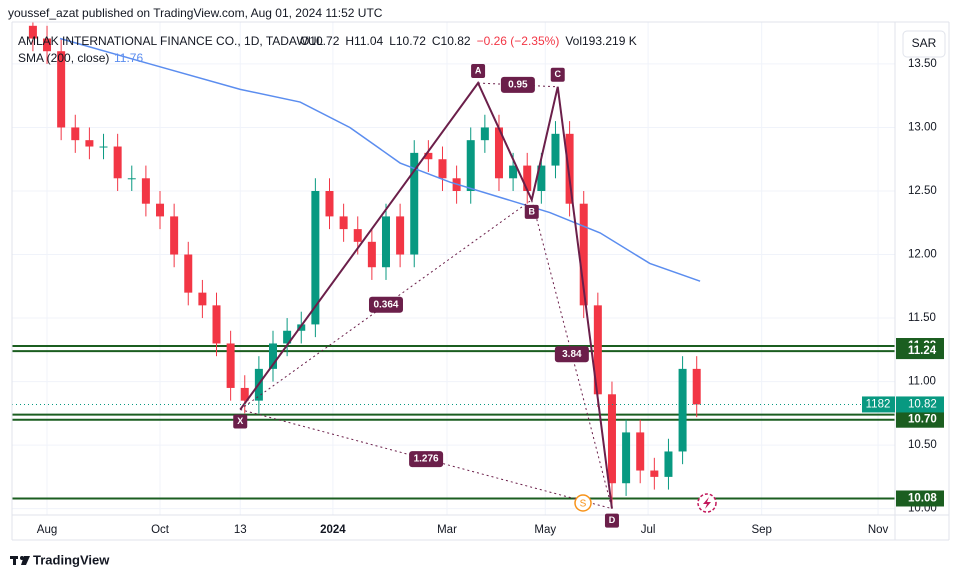 The height and width of the screenshot is (579, 961). What do you see at coordinates (20, 560) in the screenshot?
I see `tv-logo` at bounding box center [20, 560].